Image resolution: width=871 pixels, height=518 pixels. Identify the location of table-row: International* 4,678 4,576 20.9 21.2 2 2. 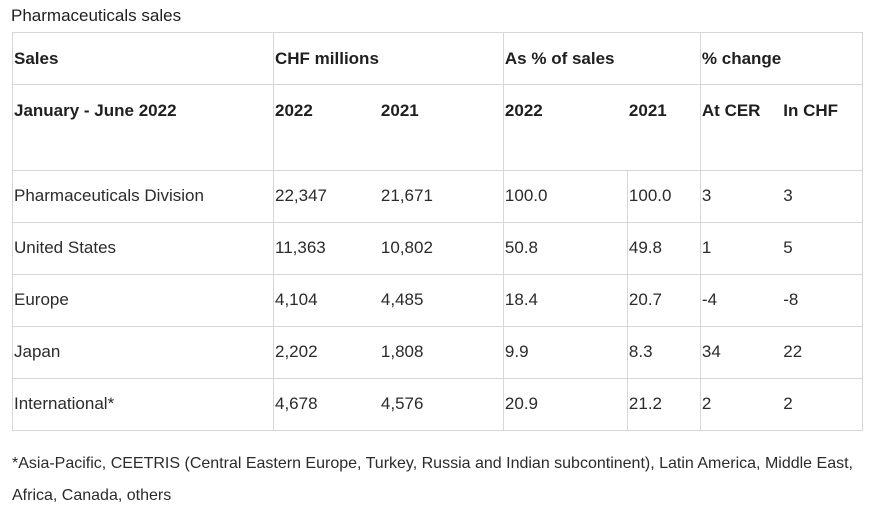
(438, 404).